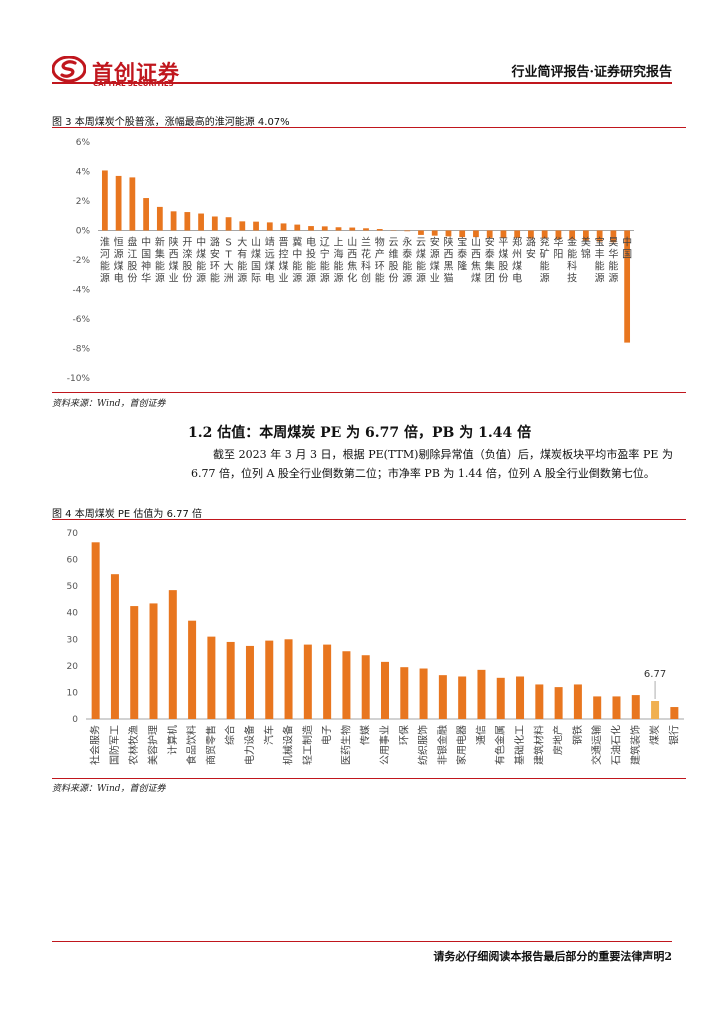 The width and height of the screenshot is (724, 1024). What do you see at coordinates (442, 745) in the screenshot?
I see `category-label: 非银金融` at bounding box center [442, 745].